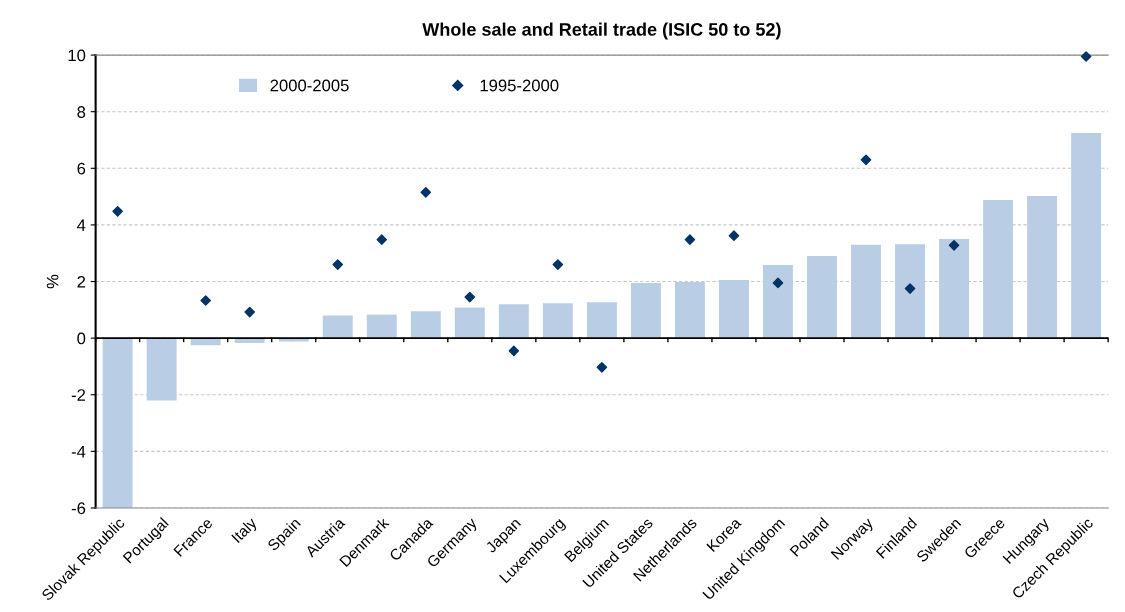 This screenshot has height=612, width=1125. What do you see at coordinates (78, 395) in the screenshot?
I see `y-tick-label: -2` at bounding box center [78, 395].